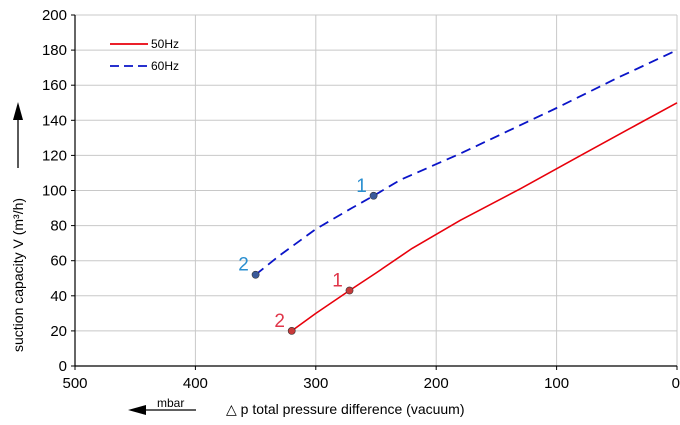 The width and height of the screenshot is (680, 425). Describe the element at coordinates (18, 275) in the screenshot. I see `y-axis-title: suction capacity V (m³/h)` at that location.